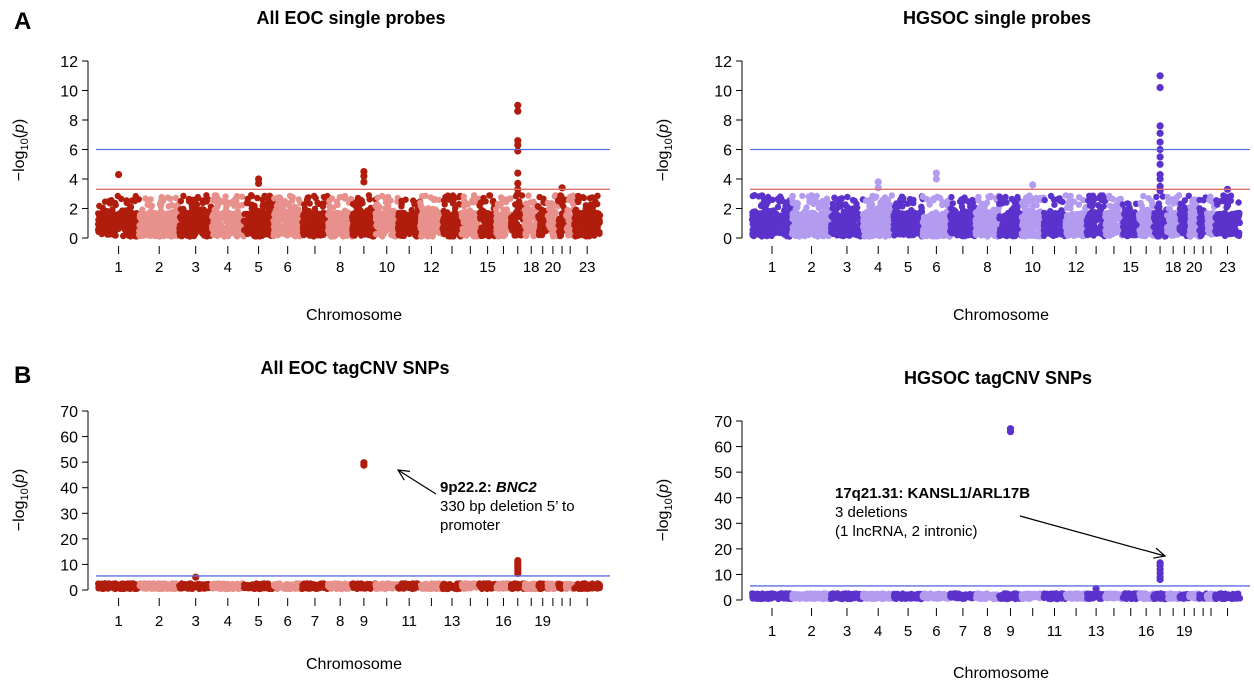 This screenshot has height=685, width=1254. I want to click on x-tick-label: 4, so click(228, 267).